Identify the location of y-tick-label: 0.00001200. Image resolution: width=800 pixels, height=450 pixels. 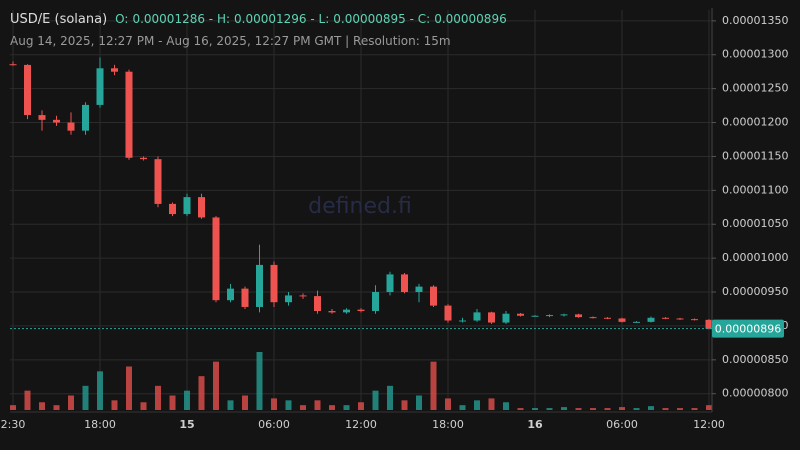
(755, 122).